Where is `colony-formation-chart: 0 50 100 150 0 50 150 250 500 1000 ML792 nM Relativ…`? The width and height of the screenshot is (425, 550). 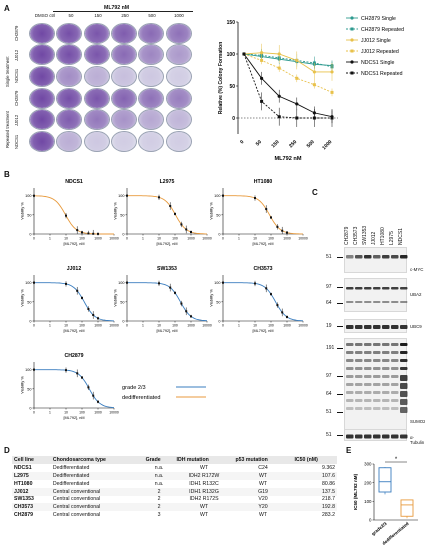
colony-formation-chart: 0 50 100 150 0 50 150 250 500 1000 ML792 nM Relativ… is located at coordinates (320, 88).